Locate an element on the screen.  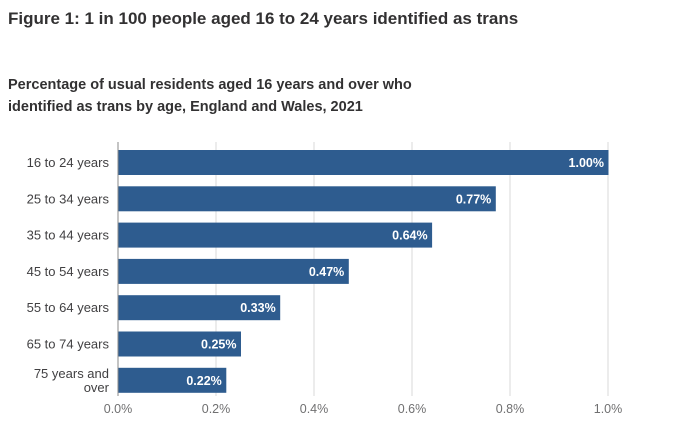
category-label: 65 to 74 years is located at coordinates (68, 344).